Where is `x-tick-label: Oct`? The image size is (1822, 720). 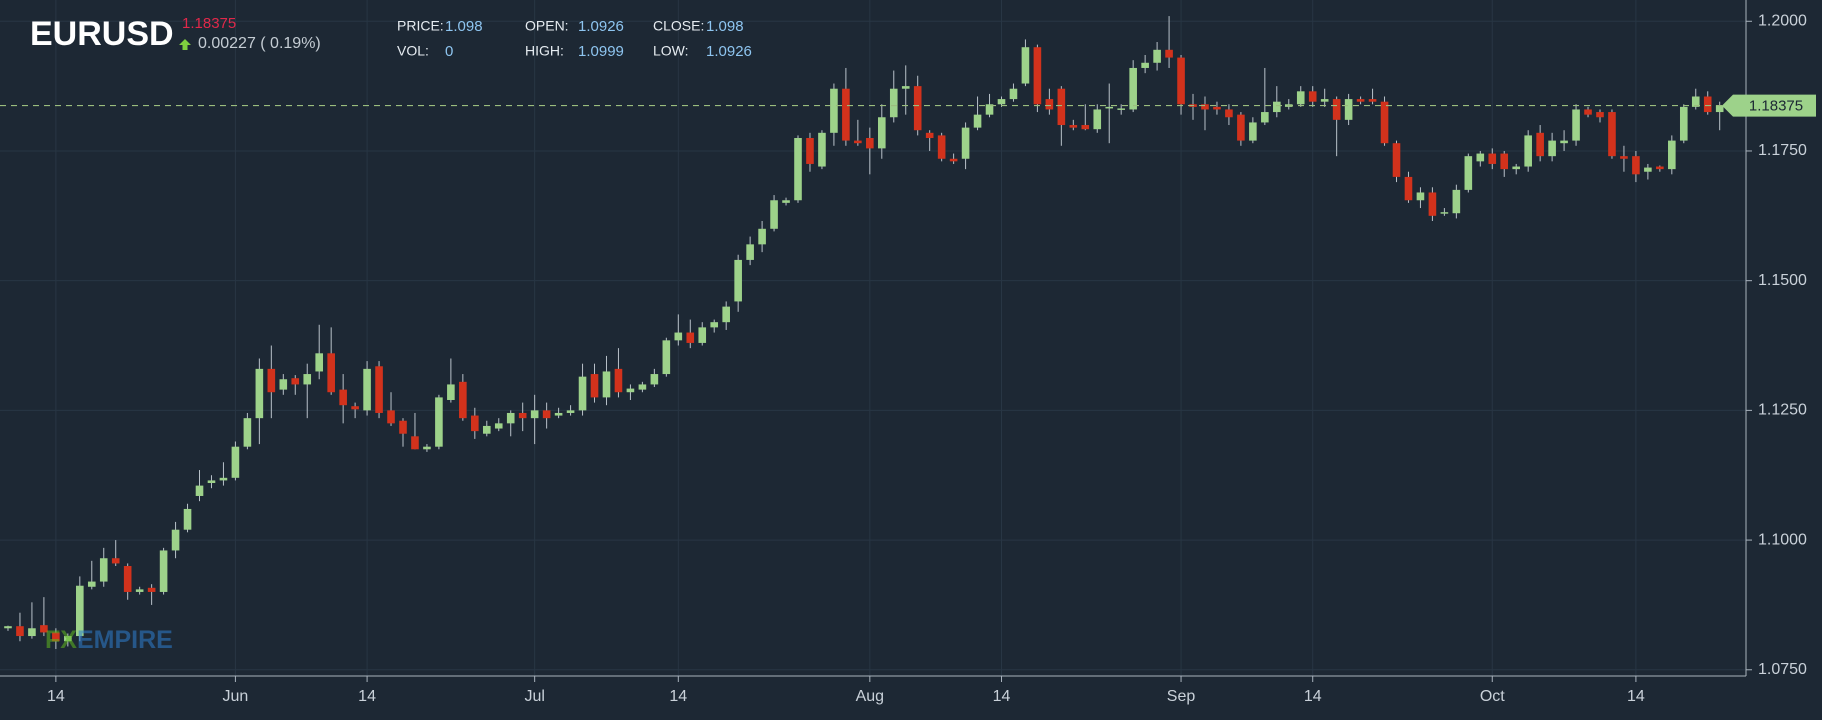
x-tick-label: Oct is located at coordinates (1492, 696).